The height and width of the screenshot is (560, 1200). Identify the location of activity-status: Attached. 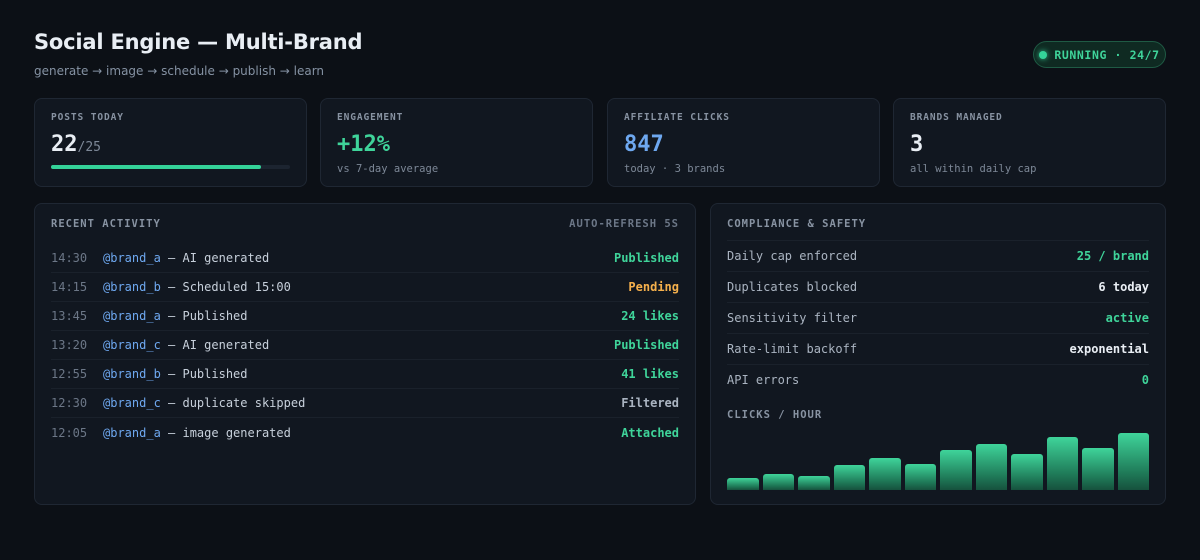
(650, 432).